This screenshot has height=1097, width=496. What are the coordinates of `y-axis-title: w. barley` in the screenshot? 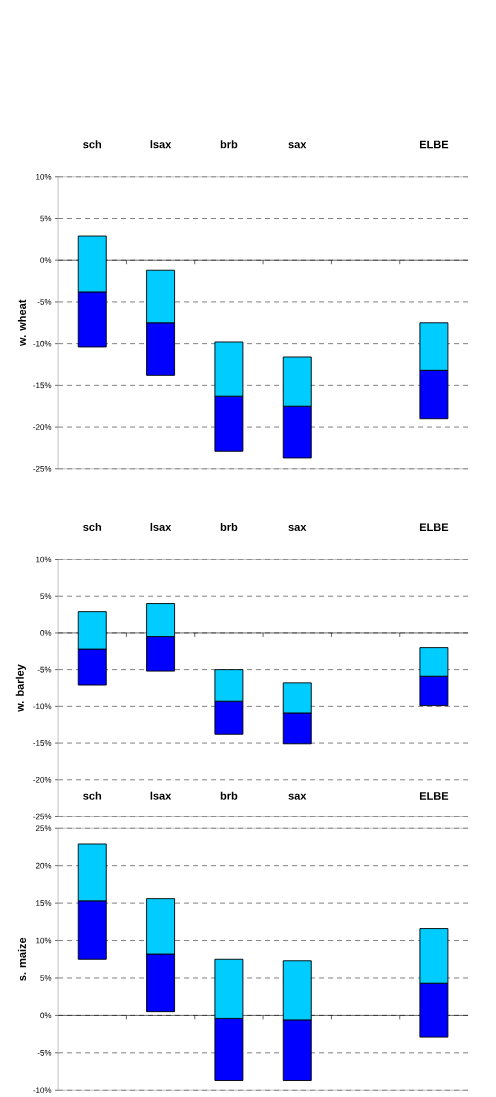 It's located at (20, 688).